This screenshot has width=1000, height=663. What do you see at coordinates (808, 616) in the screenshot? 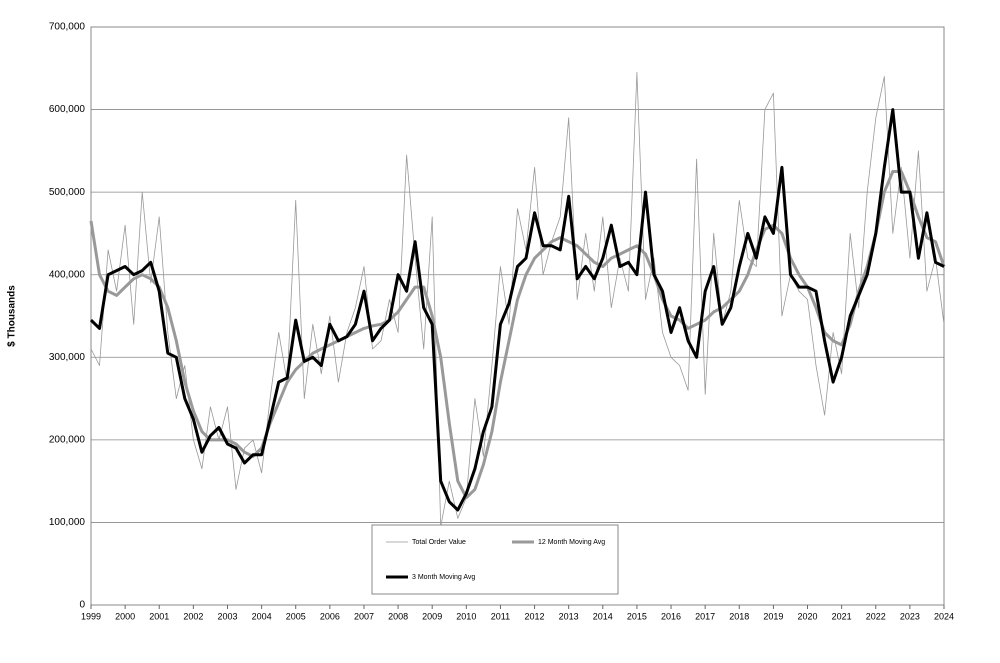
I see `x-tick-label: 2020` at bounding box center [808, 616].